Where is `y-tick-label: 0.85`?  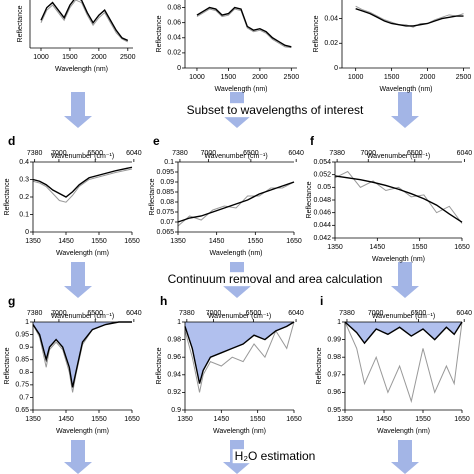 y-tick-label: 0.85 is located at coordinates (22, 360).